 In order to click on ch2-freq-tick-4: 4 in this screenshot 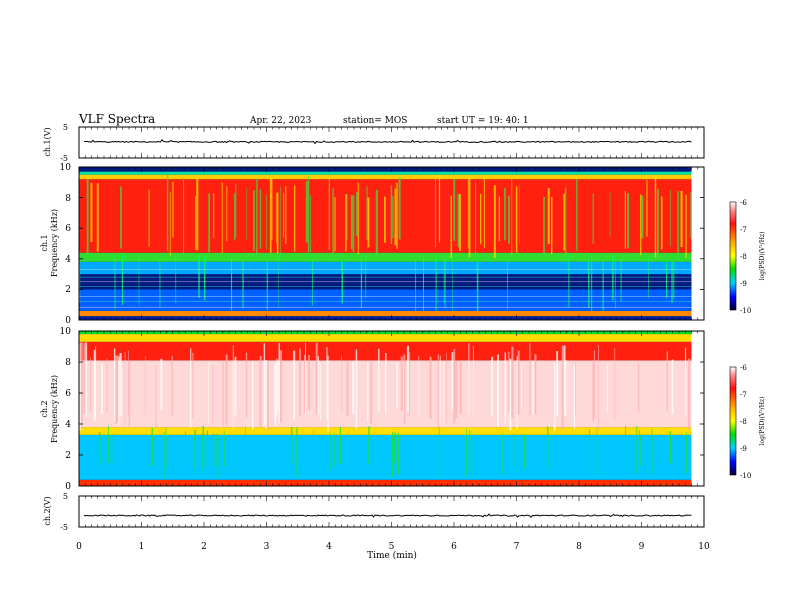, I will do `click(68, 425)`.